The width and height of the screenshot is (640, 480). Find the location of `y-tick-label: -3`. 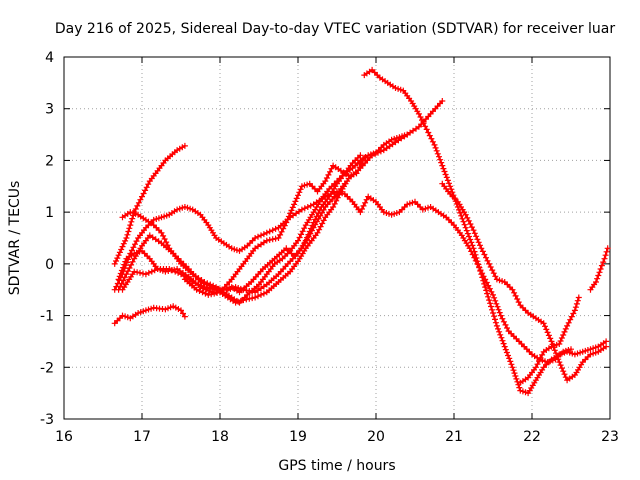

y-tick-label: -3 is located at coordinates (47, 420).